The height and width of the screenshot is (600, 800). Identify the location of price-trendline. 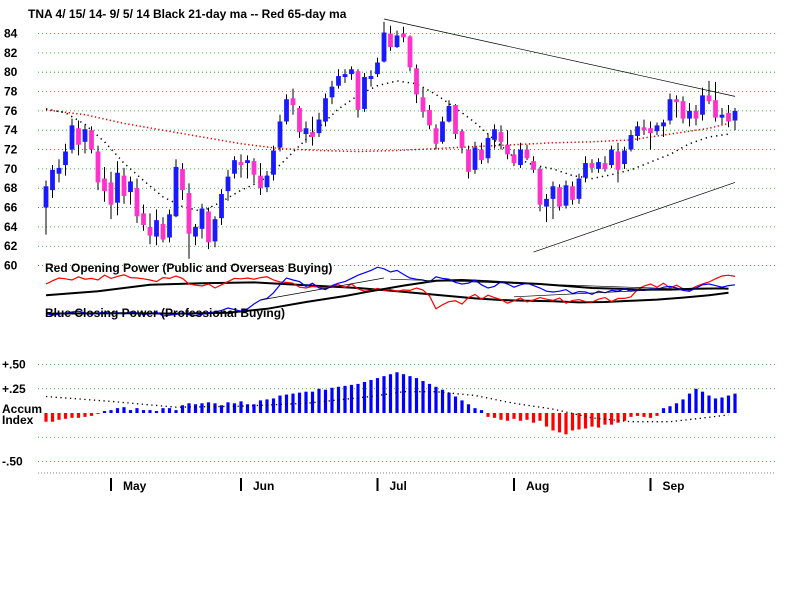
(634, 217).